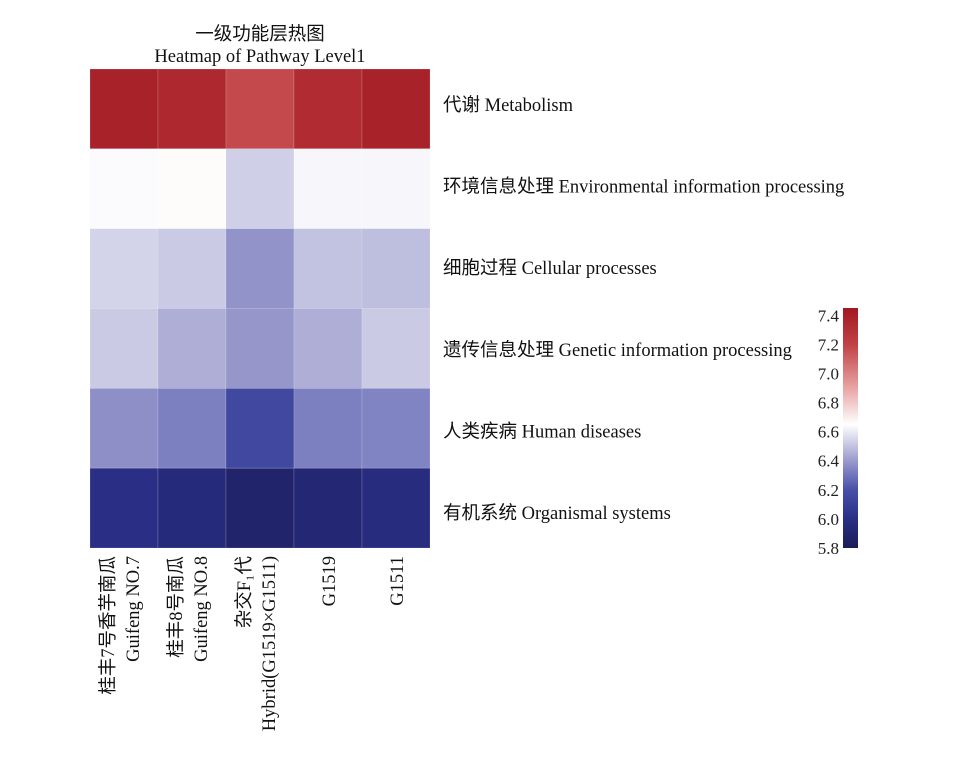 This screenshot has height=765, width=961. What do you see at coordinates (828, 432) in the screenshot?
I see `colorbar-tick-label: 6.6` at bounding box center [828, 432].